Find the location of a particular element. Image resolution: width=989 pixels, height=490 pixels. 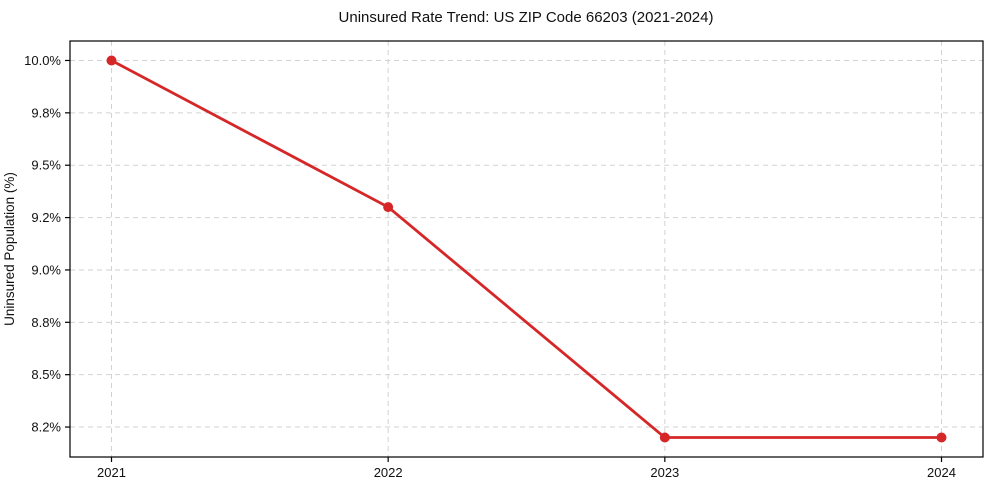

x-tick-label: 2022 is located at coordinates (388, 472).